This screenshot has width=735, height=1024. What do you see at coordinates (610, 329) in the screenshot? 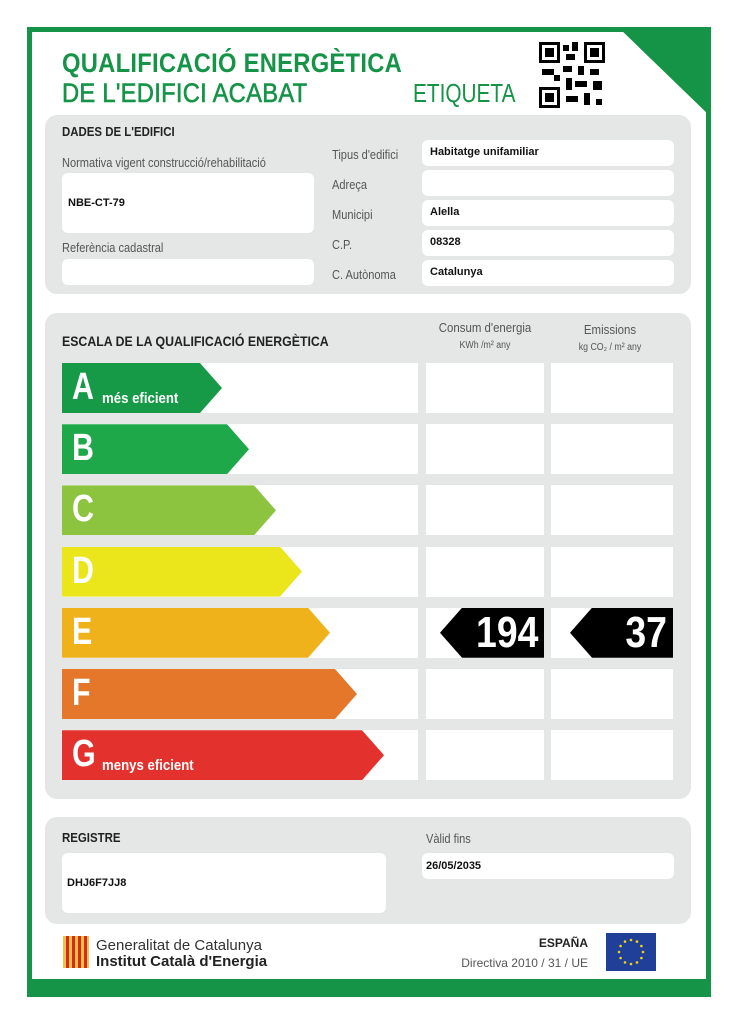
I see `emissions-label: Emissions` at bounding box center [610, 329].